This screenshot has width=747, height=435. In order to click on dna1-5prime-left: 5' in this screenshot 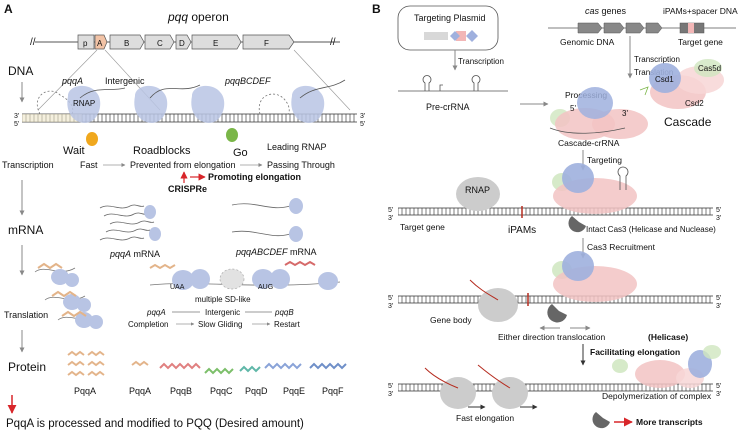, I will do `click(390, 210)`.